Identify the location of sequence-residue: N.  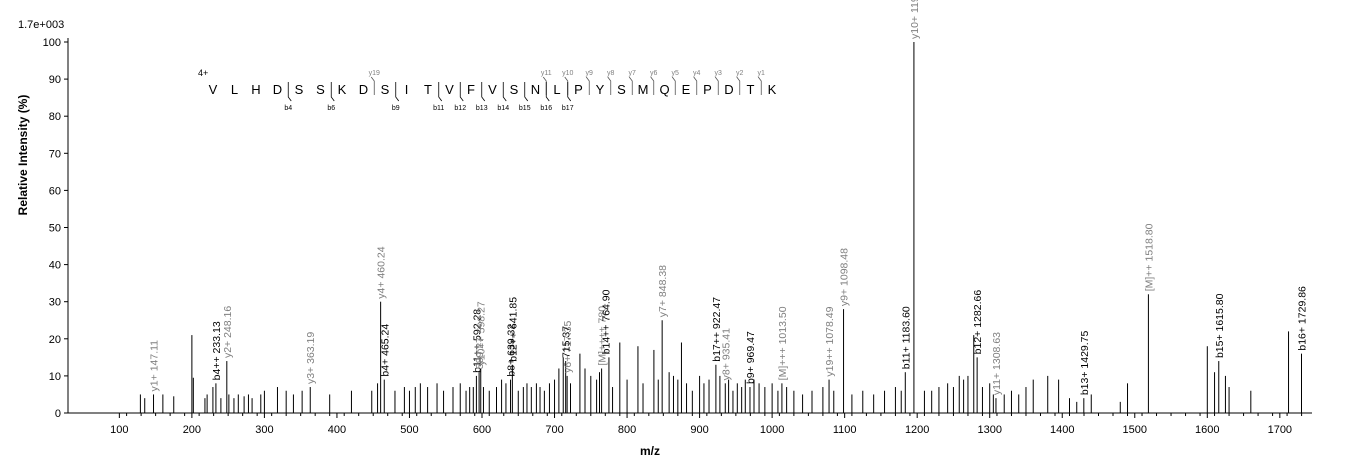
(535, 89).